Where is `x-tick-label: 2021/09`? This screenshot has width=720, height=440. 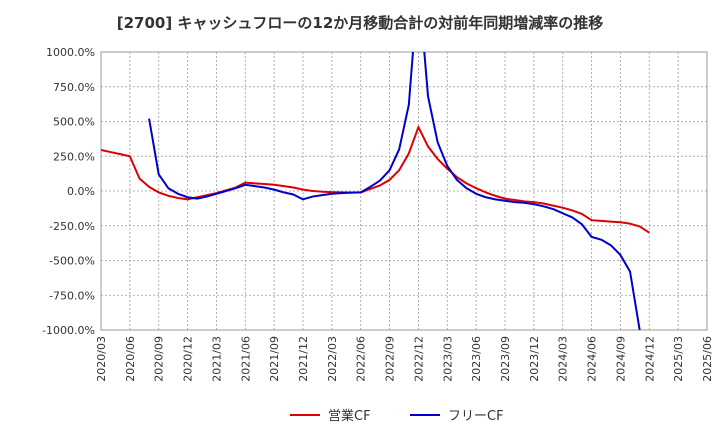
x-tick-label: 2021/09 is located at coordinates (274, 359).